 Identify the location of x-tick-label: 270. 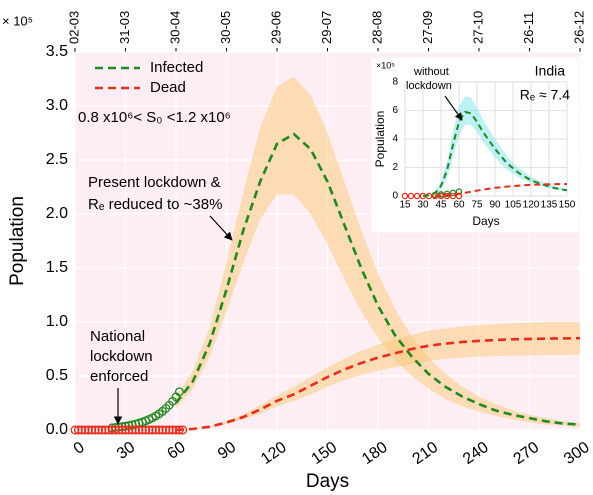
(527, 453).